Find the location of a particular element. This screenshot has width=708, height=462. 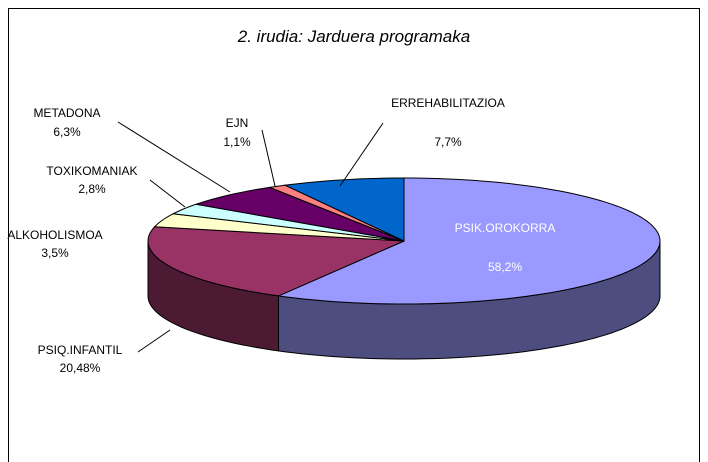

slice-label: TOXIKOMANIAK is located at coordinates (92, 171).